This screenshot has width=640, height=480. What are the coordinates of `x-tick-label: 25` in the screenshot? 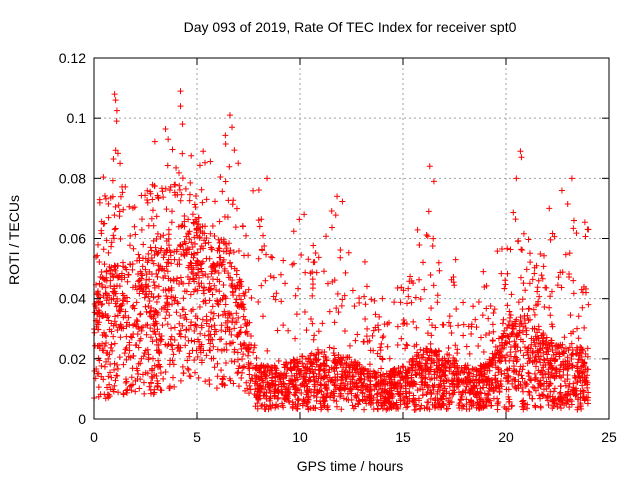 It's located at (609, 437).